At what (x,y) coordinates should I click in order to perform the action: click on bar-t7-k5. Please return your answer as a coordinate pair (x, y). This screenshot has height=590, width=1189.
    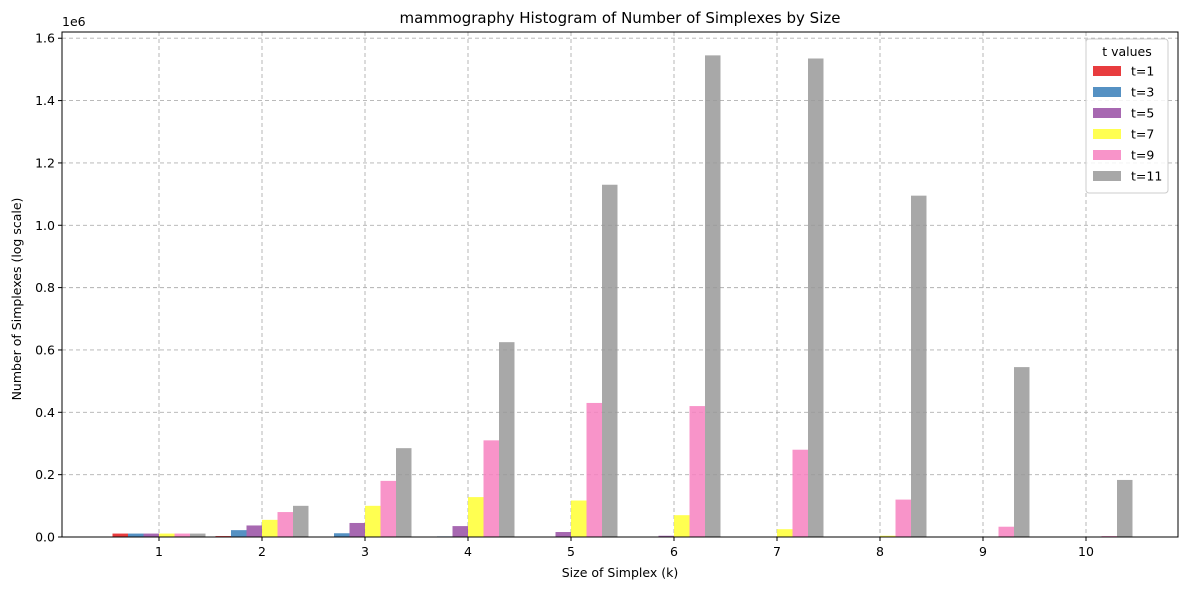
    Looking at the image, I should click on (579, 518).